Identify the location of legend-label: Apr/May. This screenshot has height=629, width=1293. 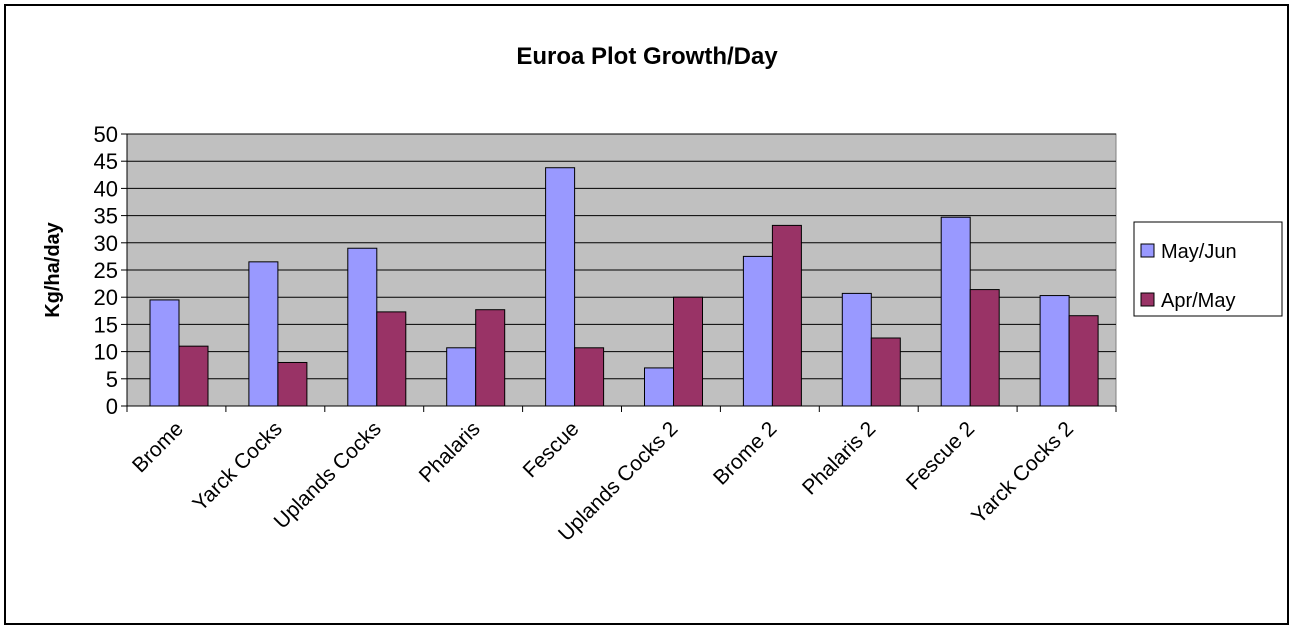
(1198, 301).